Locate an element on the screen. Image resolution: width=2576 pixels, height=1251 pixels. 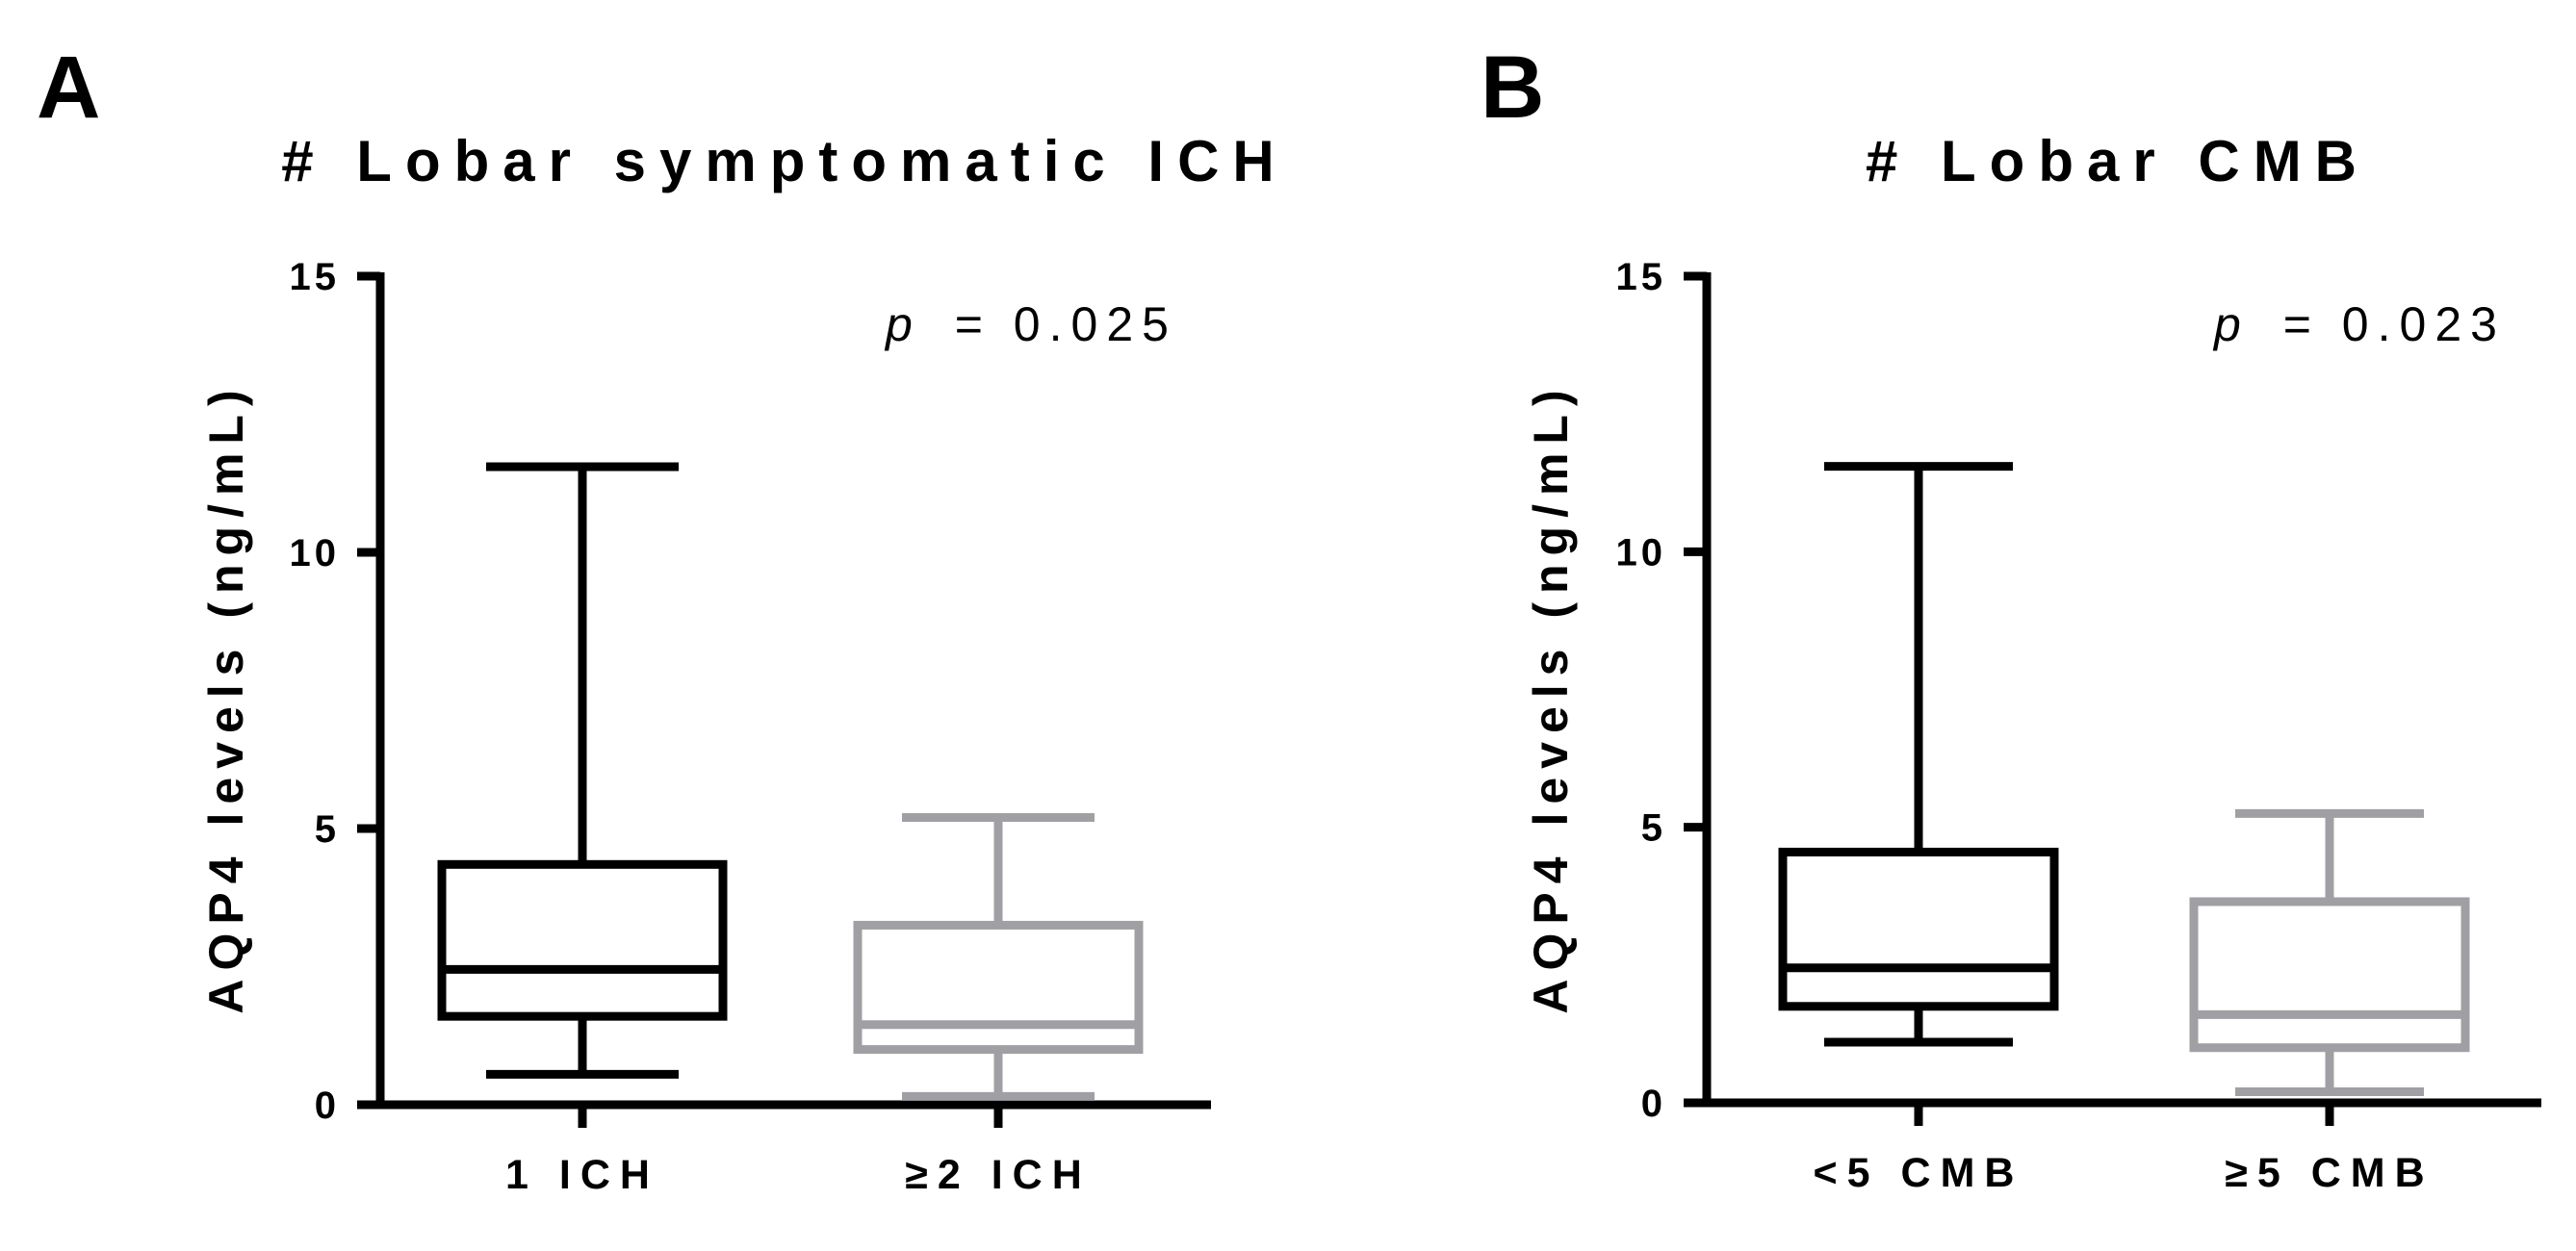
panel-b-y-tick-label-3: 15 is located at coordinates (1641, 277).